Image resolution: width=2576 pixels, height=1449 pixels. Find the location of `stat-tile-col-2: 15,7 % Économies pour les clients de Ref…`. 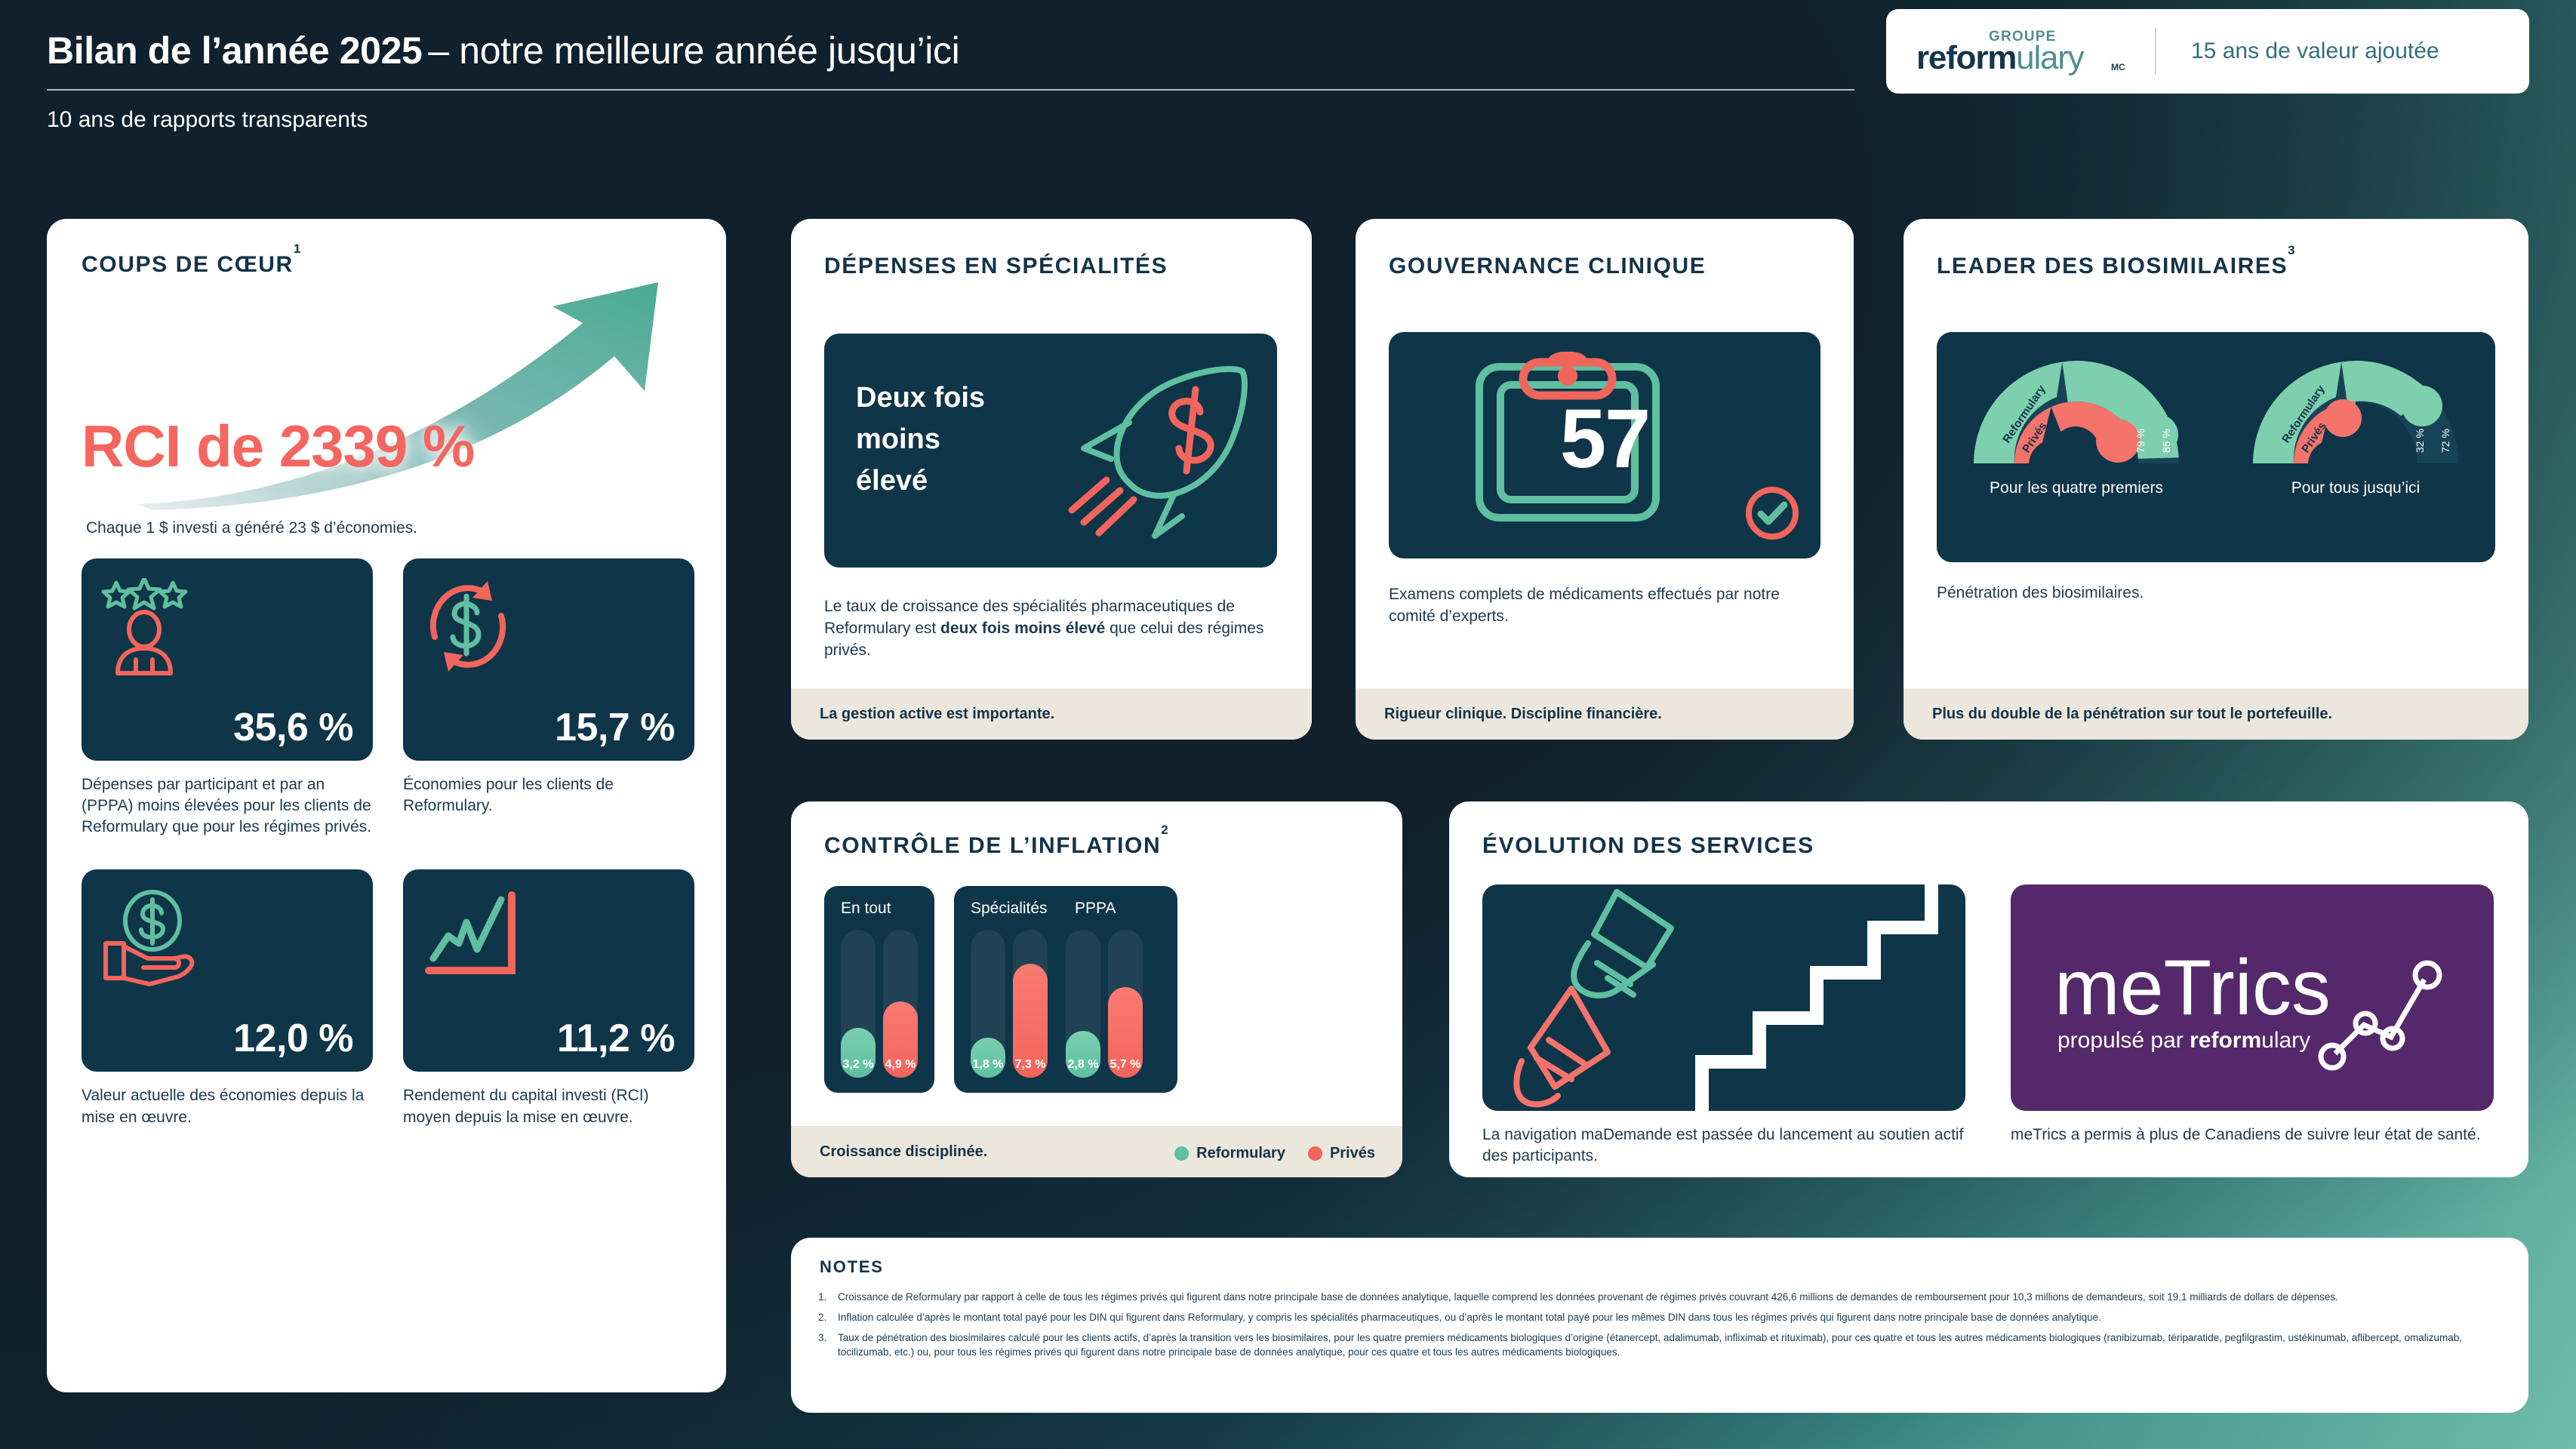

stat-tile-col-2: 15,7 % Économies pour les clients de Ref… is located at coordinates (548, 698).